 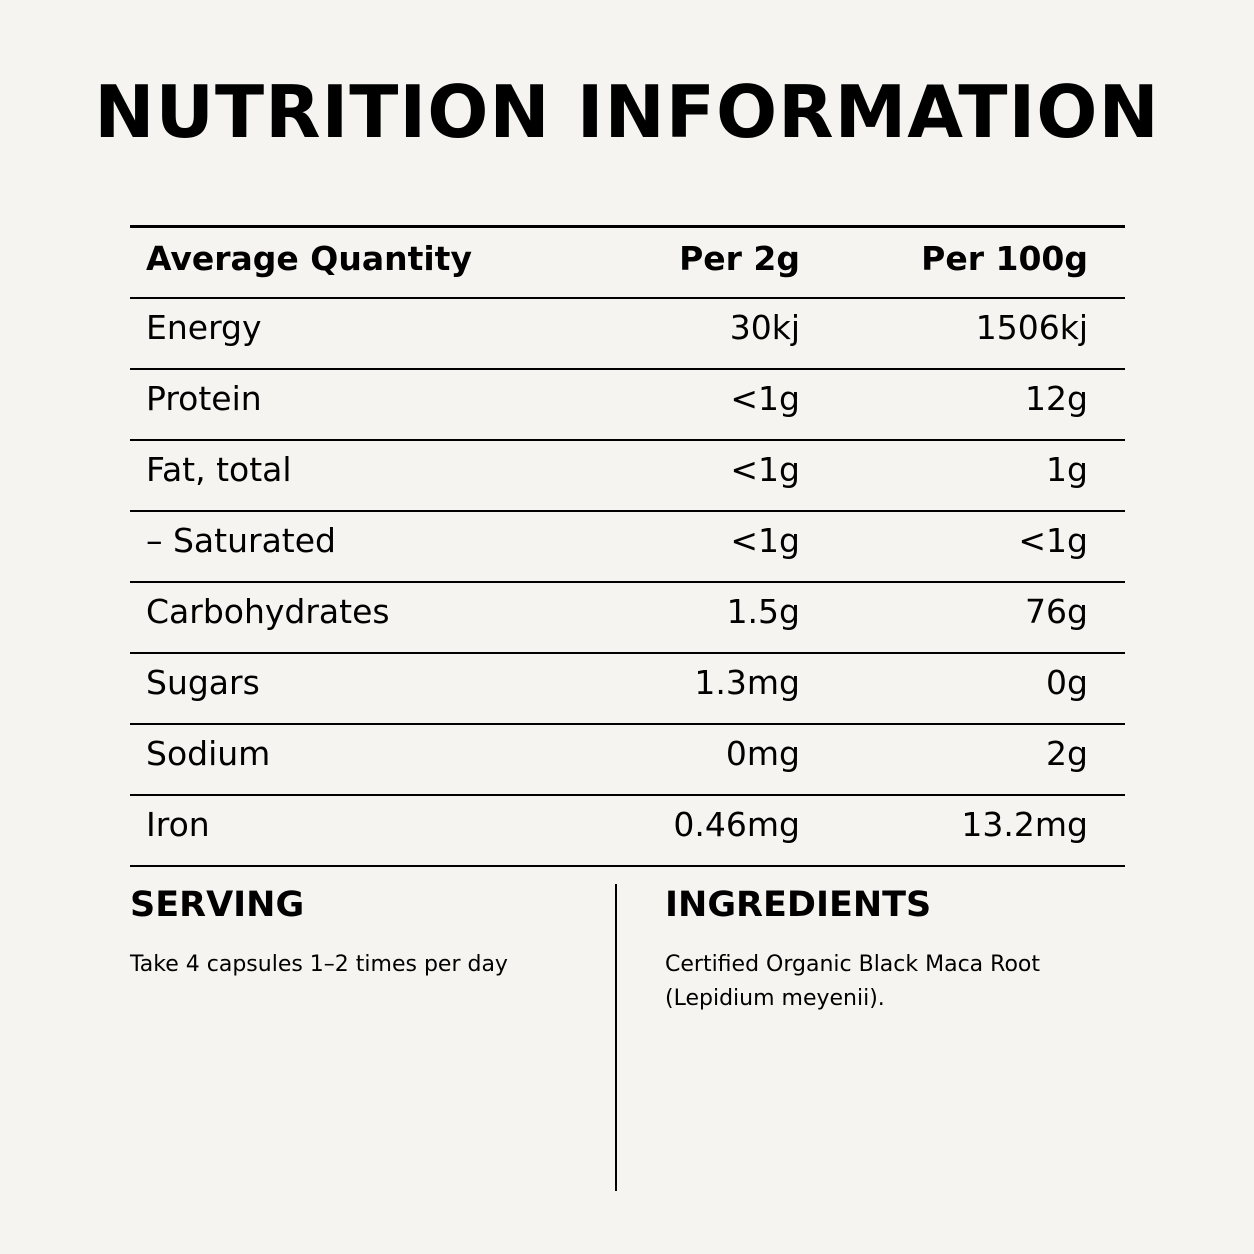 What do you see at coordinates (627, 263) in the screenshot?
I see `table-header-row: Average Quantity Per 2g Per 100g` at bounding box center [627, 263].